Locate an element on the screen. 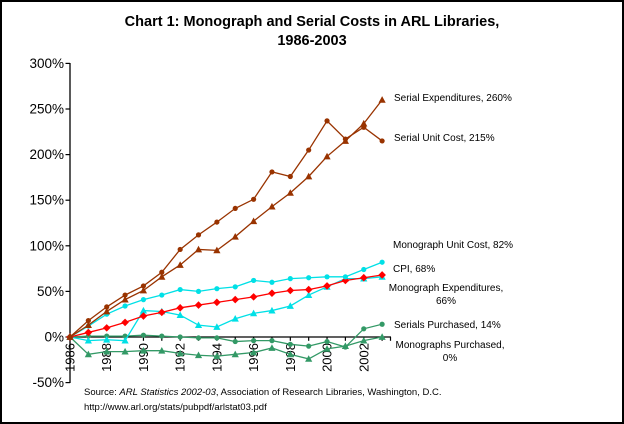  series-line-monograph-unit-cost is located at coordinates (226, 299).